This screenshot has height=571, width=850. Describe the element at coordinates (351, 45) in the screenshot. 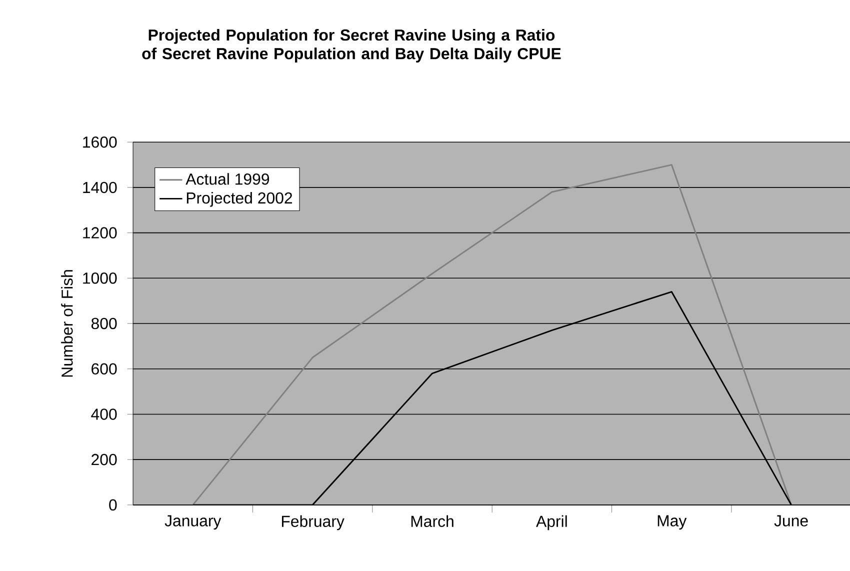

I see `chart-title: Projected Population for Secret Ravine Using a Ratio of Secret Ravine Population and Bay Delta Daily CPUE` at that location.